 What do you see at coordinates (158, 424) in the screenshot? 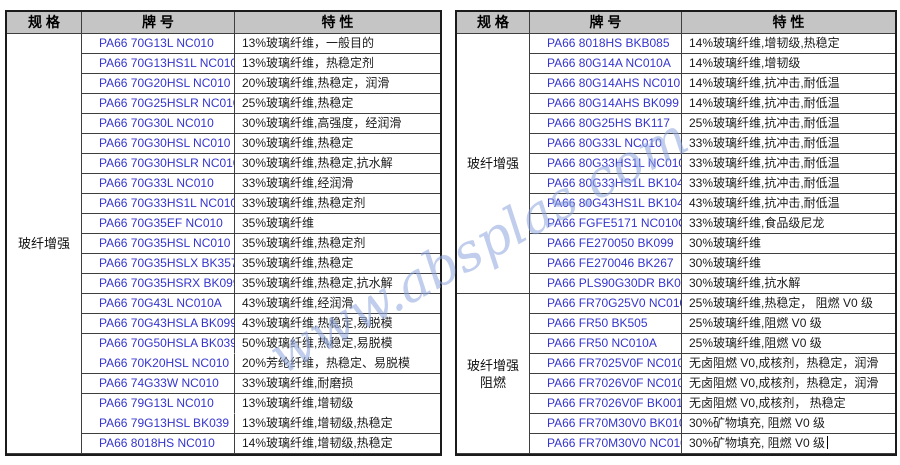
I see `grade-link: PA66 79G13HSL BK039` at bounding box center [158, 424].